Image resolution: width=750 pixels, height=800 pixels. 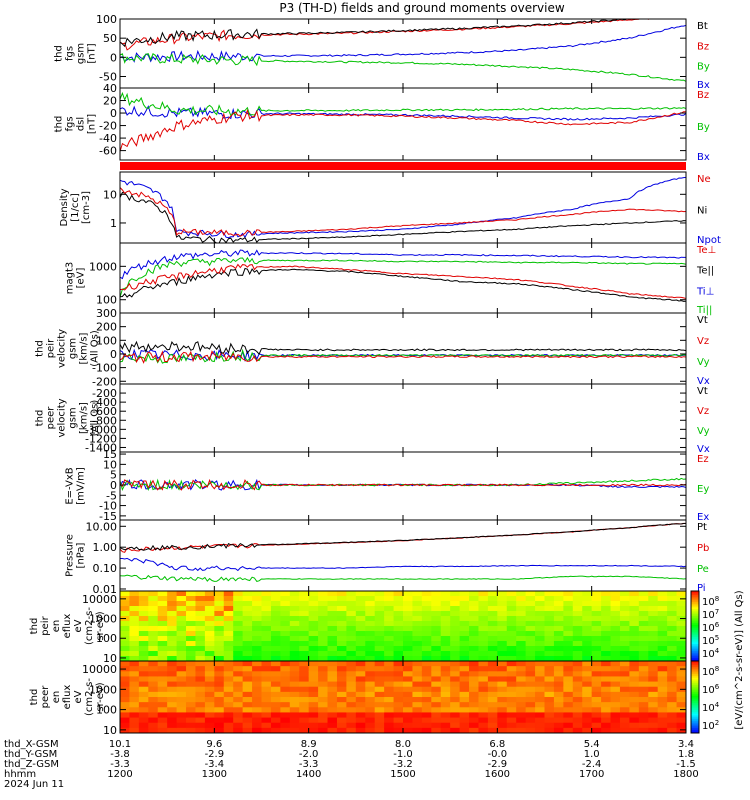 I want to click on y-tick-label: -200, so click(x=104, y=381).